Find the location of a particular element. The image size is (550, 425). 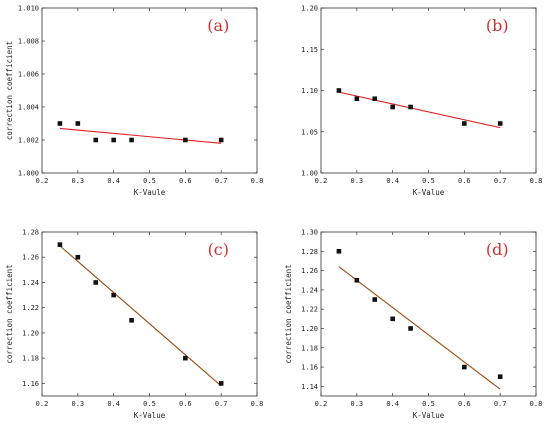

panel-label: (b) is located at coordinates (497, 25).